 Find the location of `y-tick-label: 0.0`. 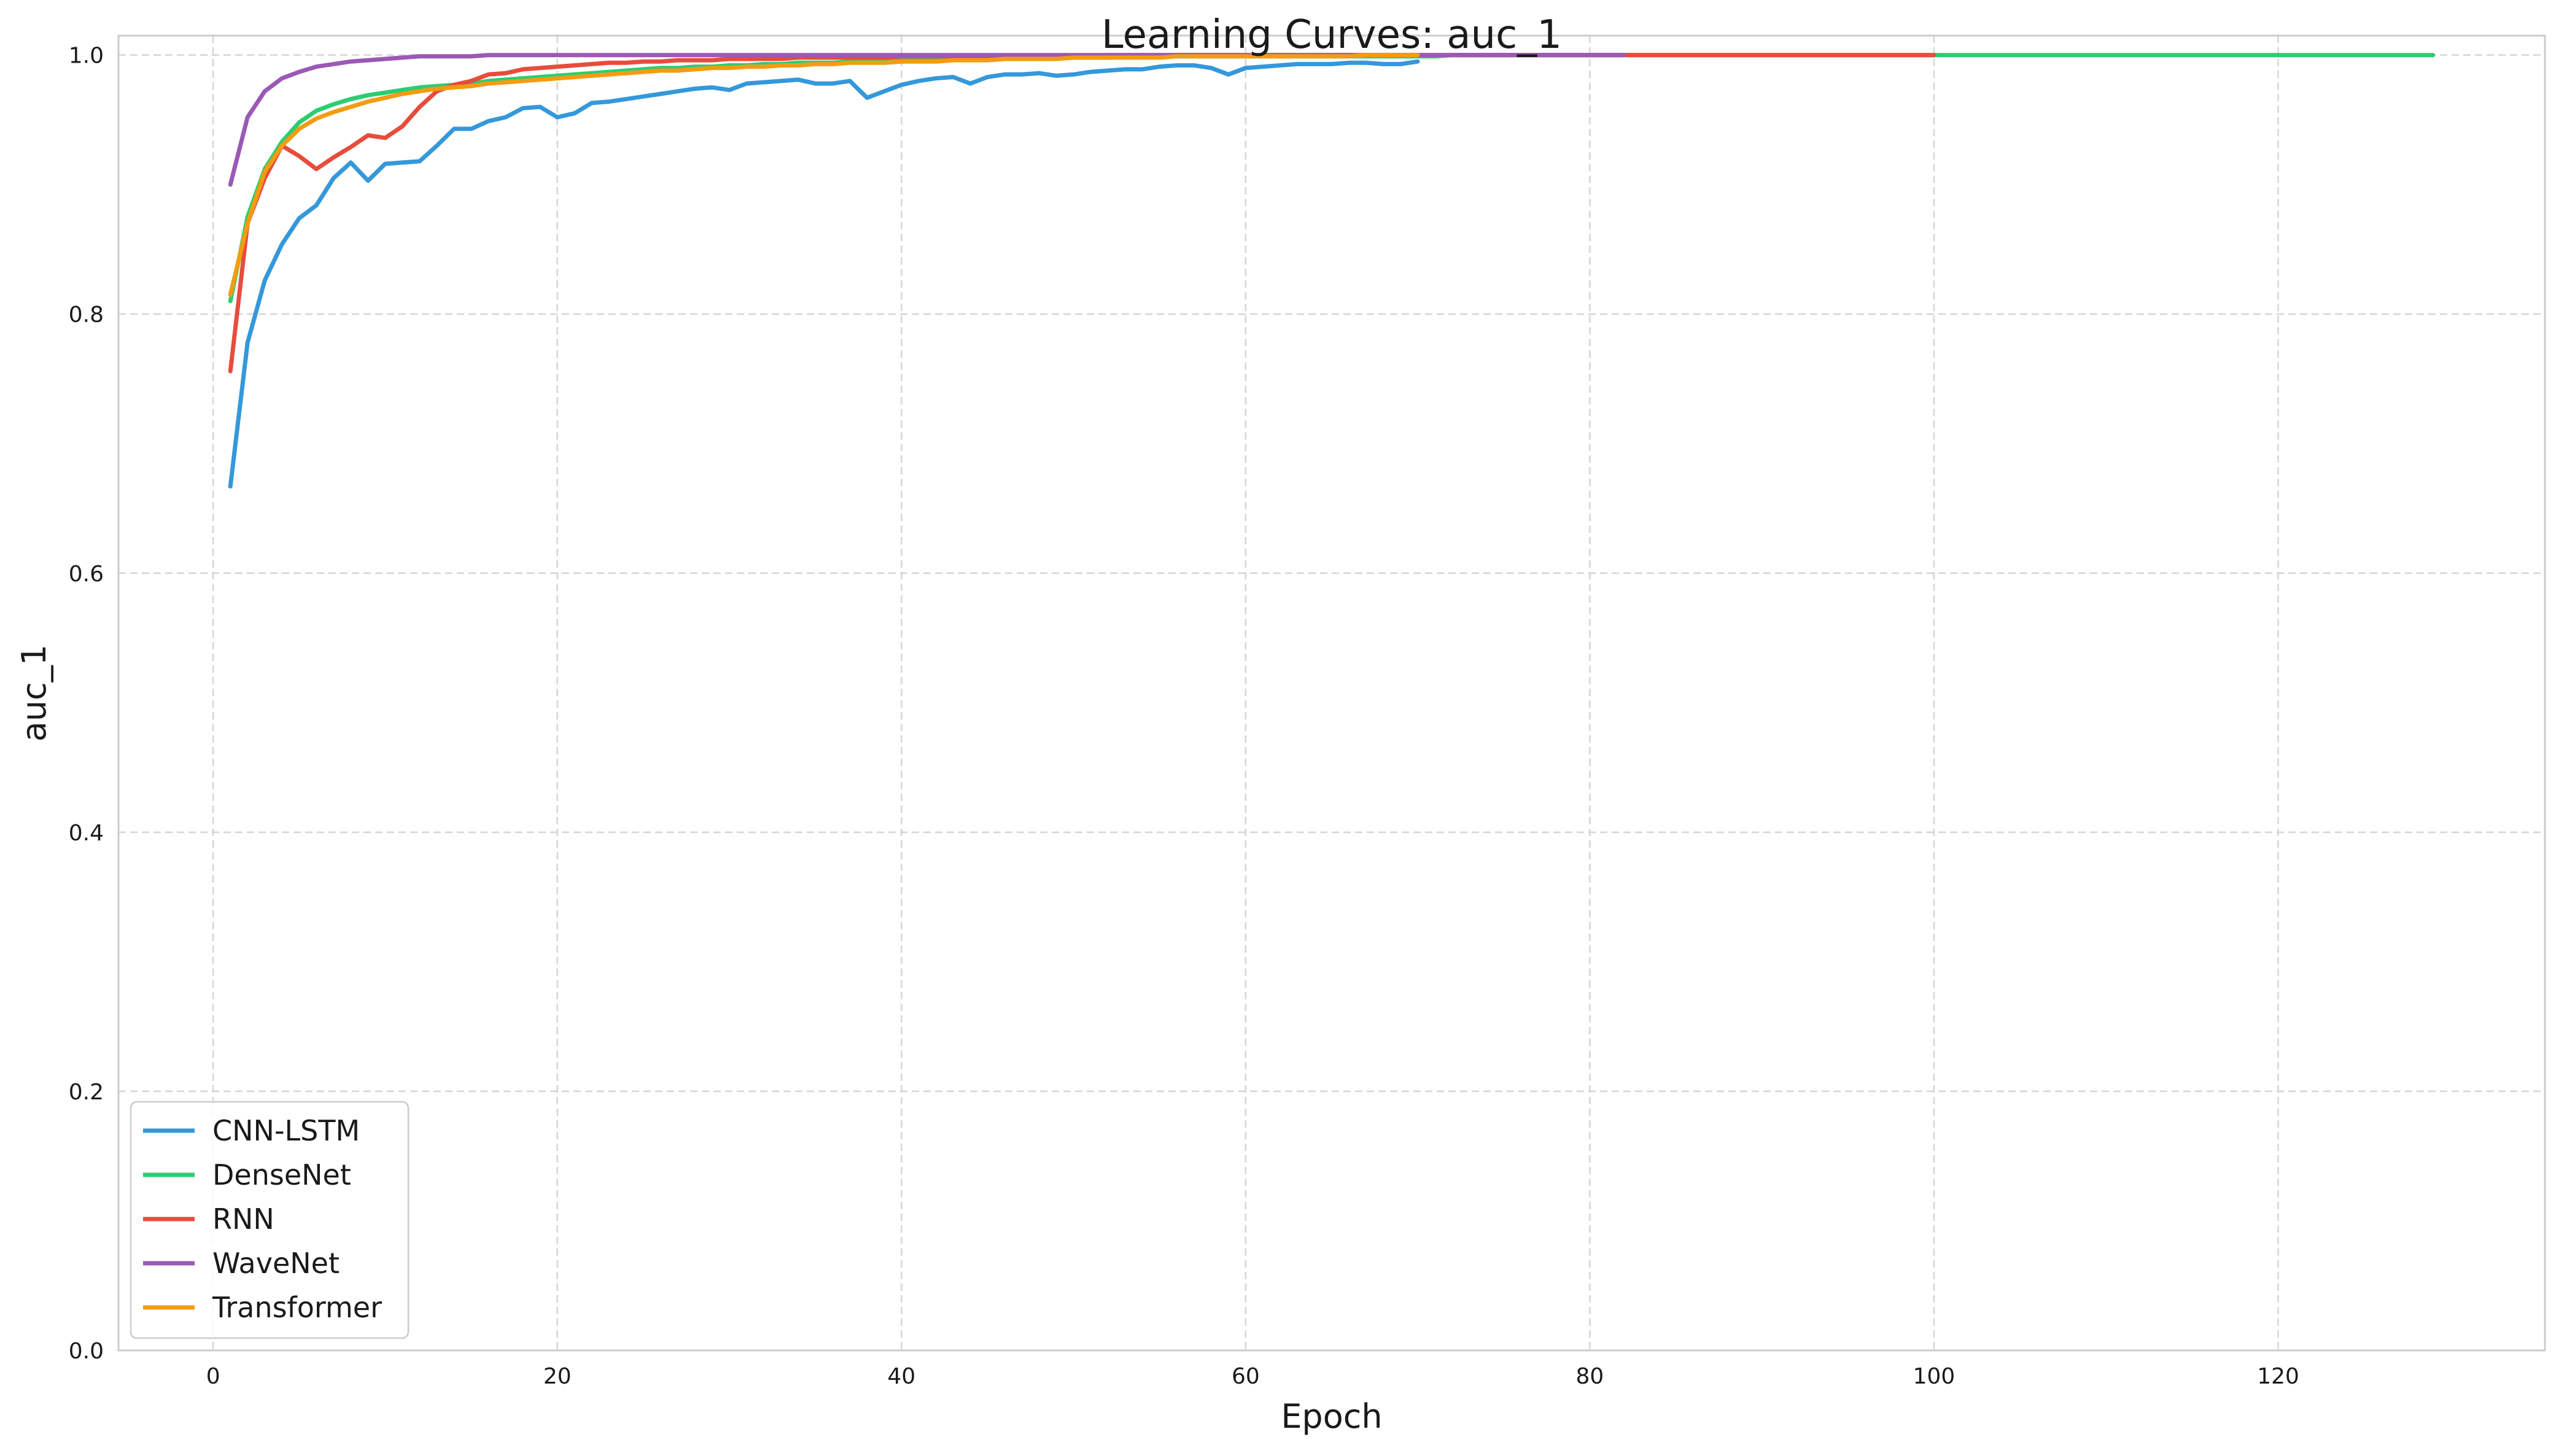

y-tick-label: 0.0 is located at coordinates (86, 1351).